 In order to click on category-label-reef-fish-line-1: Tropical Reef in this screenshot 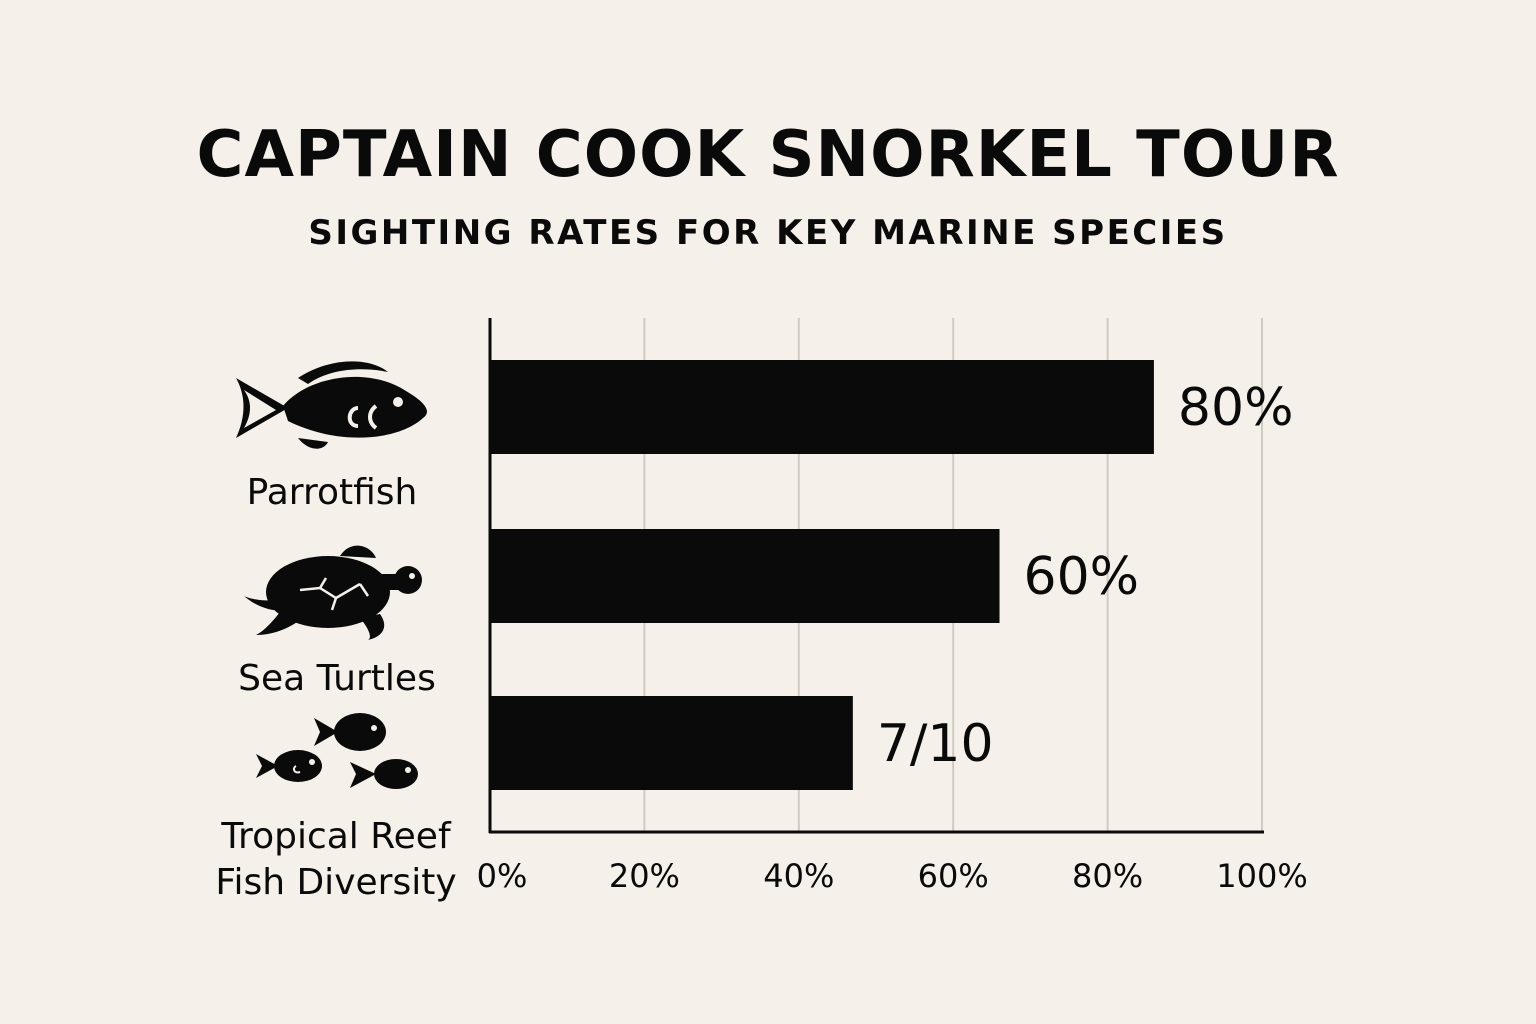, I will do `click(336, 836)`.